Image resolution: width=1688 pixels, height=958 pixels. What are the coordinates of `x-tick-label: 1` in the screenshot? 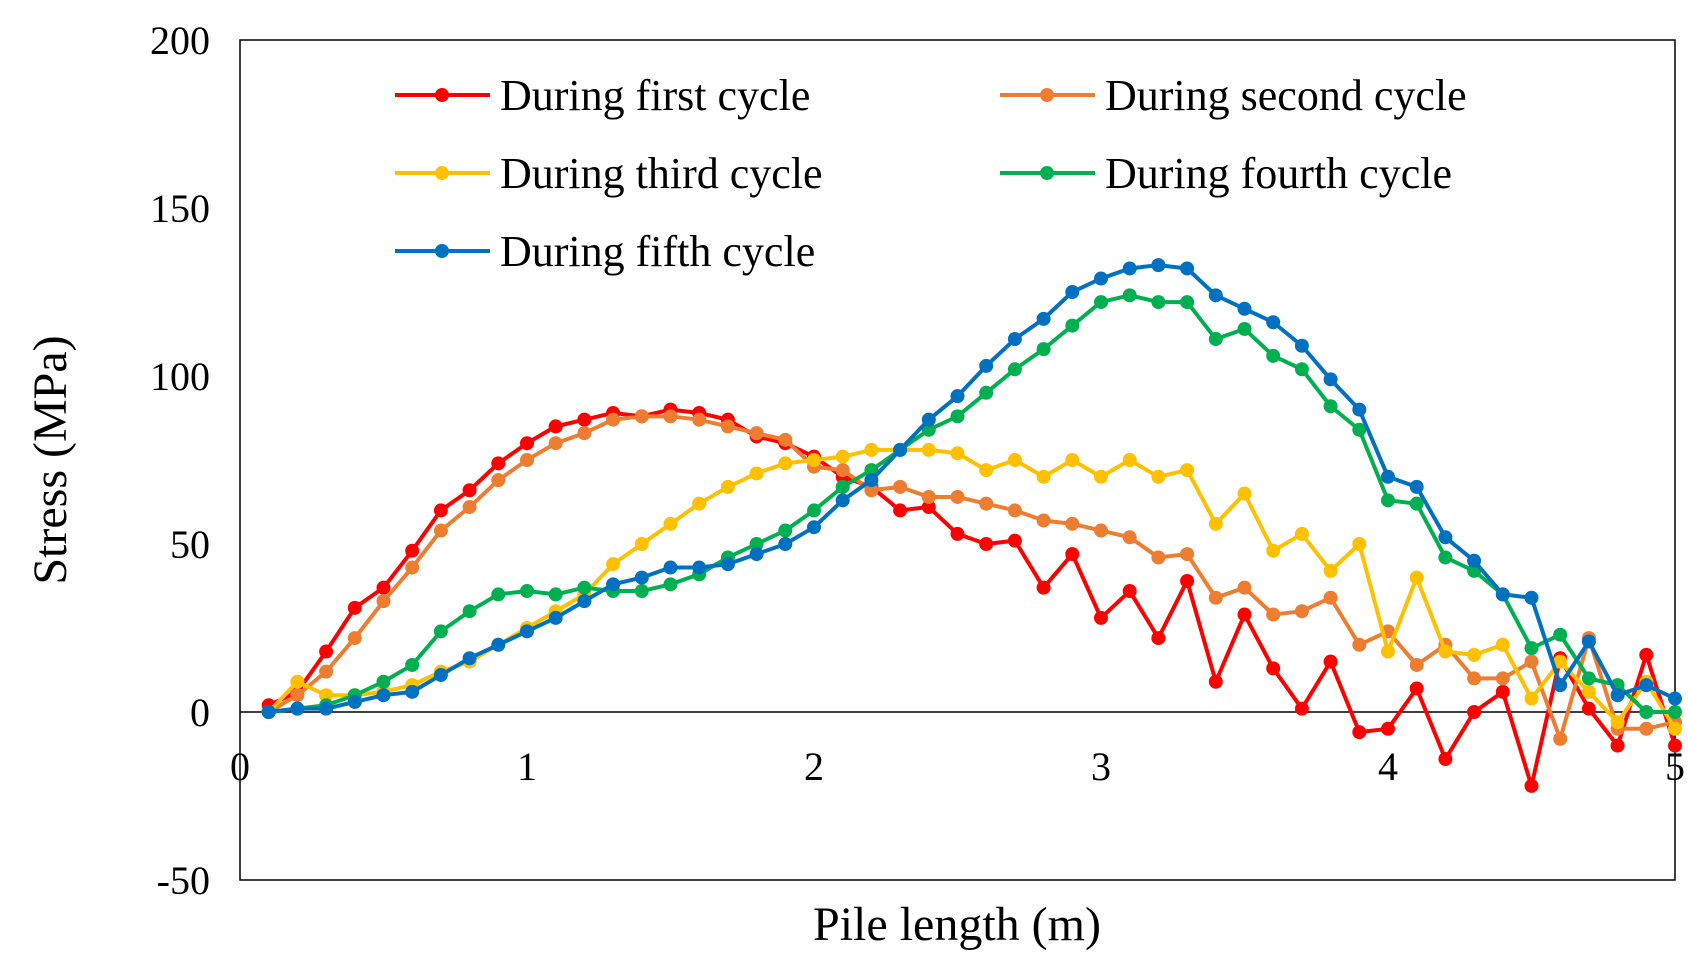 It's located at (527, 766).